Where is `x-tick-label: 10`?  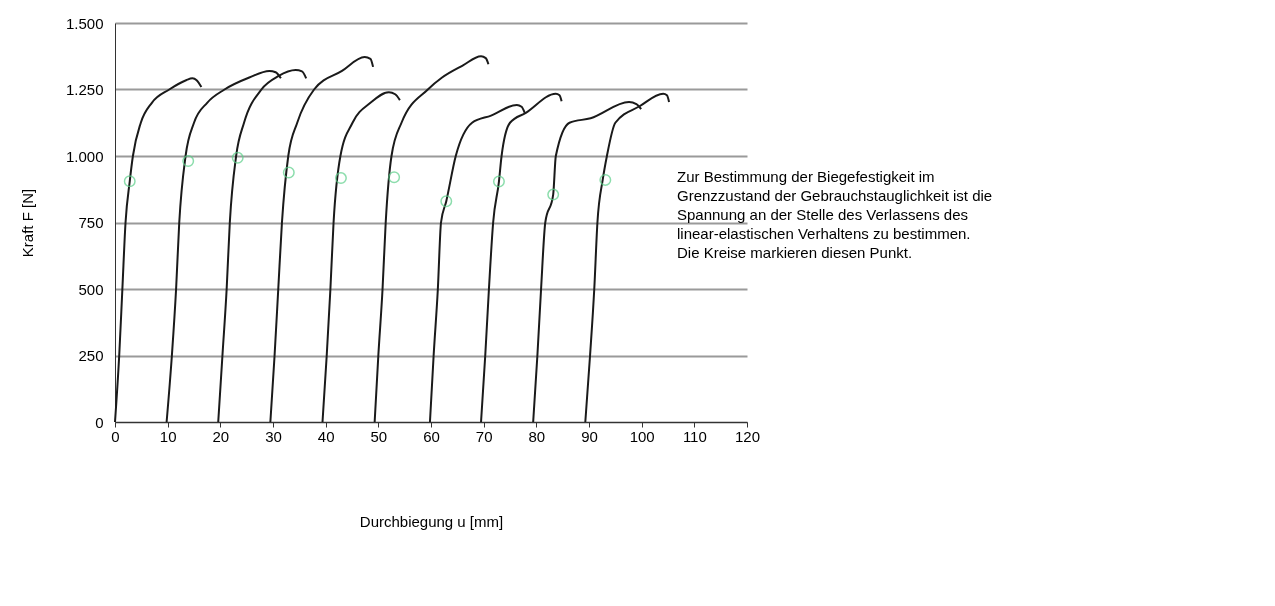 x-tick-label: 10 is located at coordinates (168, 436).